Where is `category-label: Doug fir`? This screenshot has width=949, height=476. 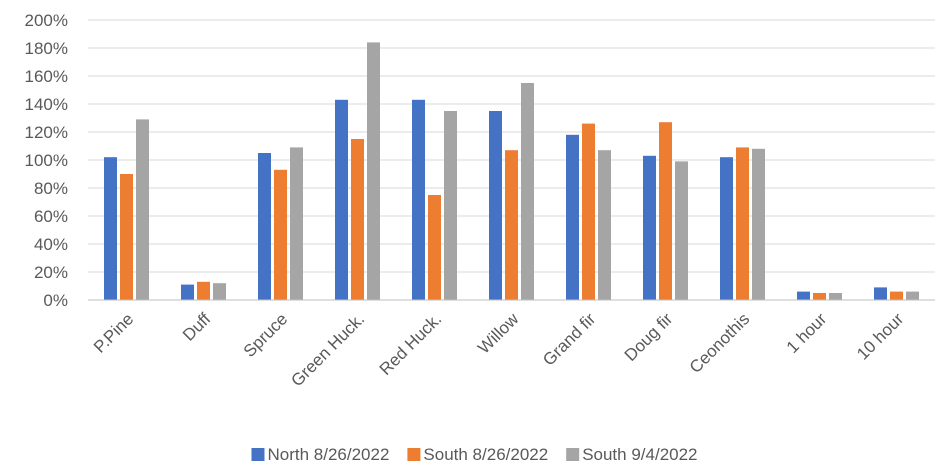 category-label: Doug fir is located at coordinates (649, 337).